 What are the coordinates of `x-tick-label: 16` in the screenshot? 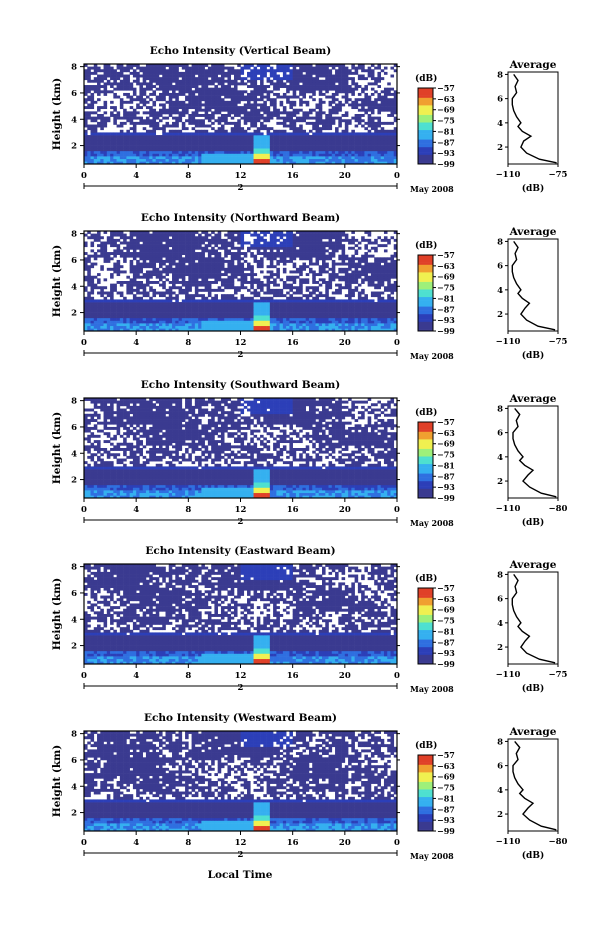 It's located at (293, 343).